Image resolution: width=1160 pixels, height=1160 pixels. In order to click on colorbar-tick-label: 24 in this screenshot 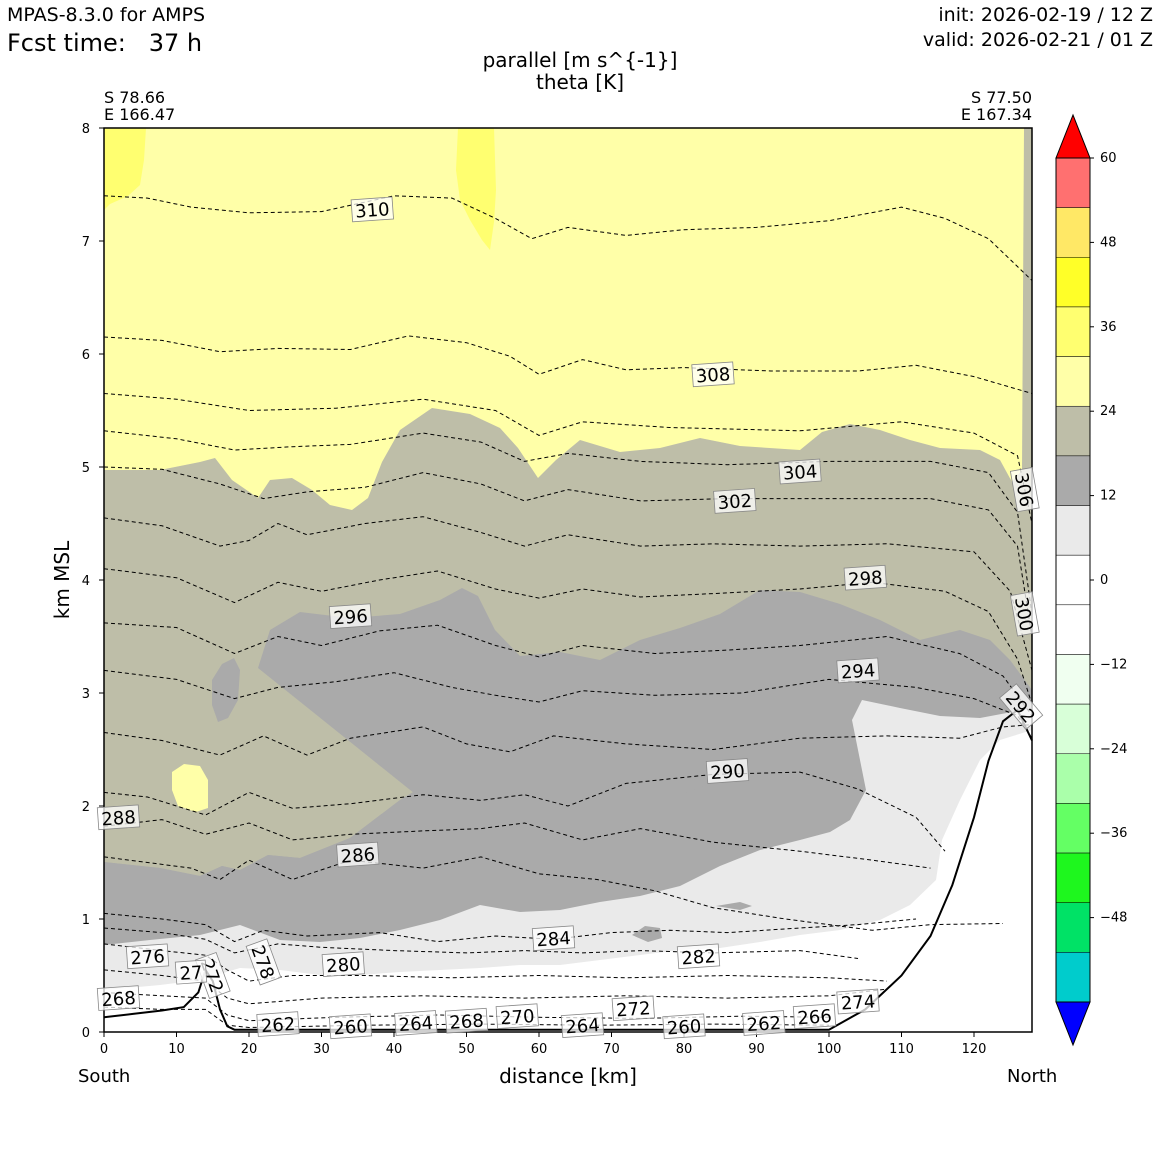, I will do `click(1108, 411)`.